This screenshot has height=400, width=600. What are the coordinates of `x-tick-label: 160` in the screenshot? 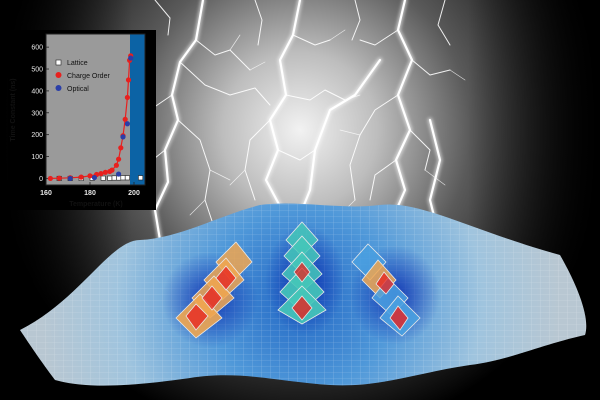 It's located at (46, 193).